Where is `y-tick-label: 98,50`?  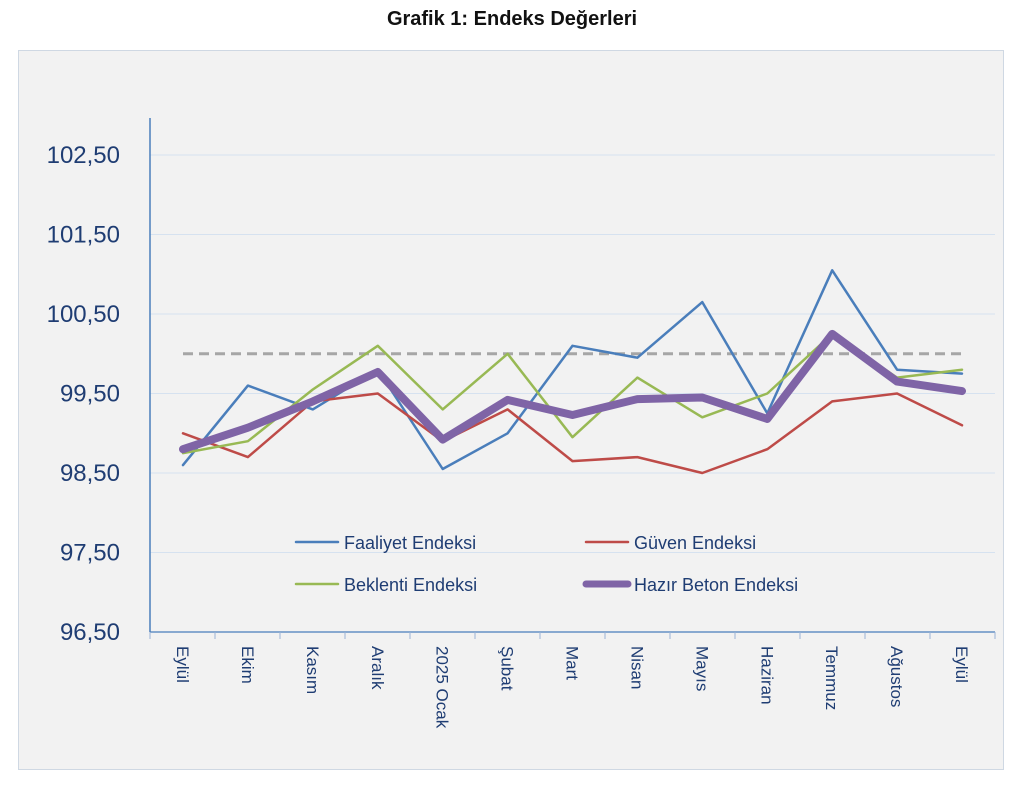
y-tick-label: 98,50 is located at coordinates (90, 473).